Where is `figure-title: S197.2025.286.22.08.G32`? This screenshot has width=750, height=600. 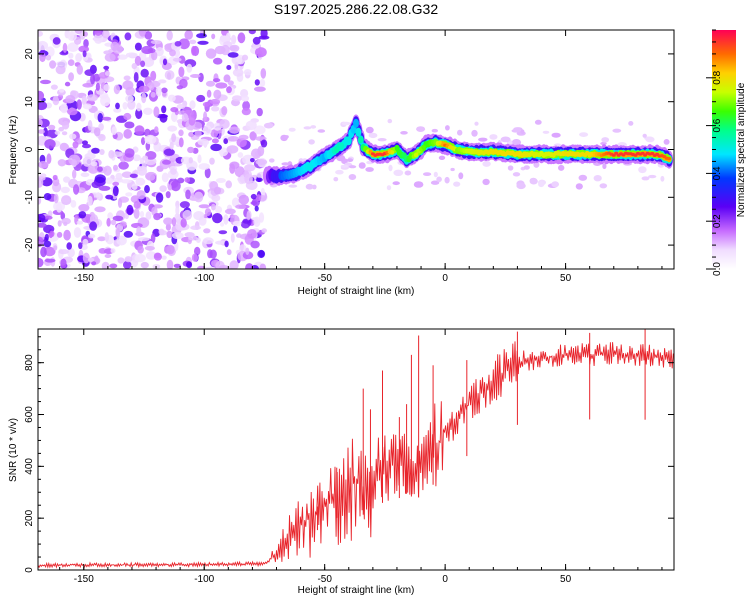
figure-title: S197.2025.286.22.08.G32 is located at coordinates (356, 9).